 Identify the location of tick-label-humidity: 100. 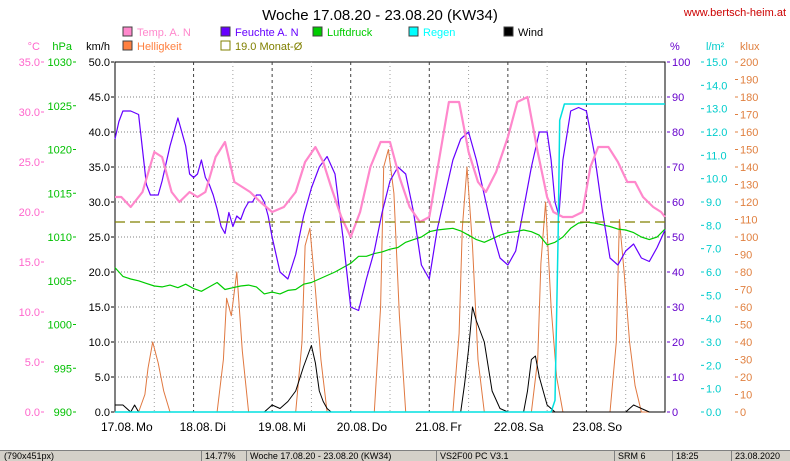
(681, 63).